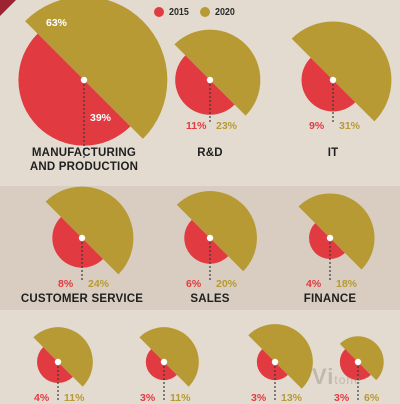 The width and height of the screenshot is (400, 404). I want to click on category-label: FINANCE, so click(330, 299).